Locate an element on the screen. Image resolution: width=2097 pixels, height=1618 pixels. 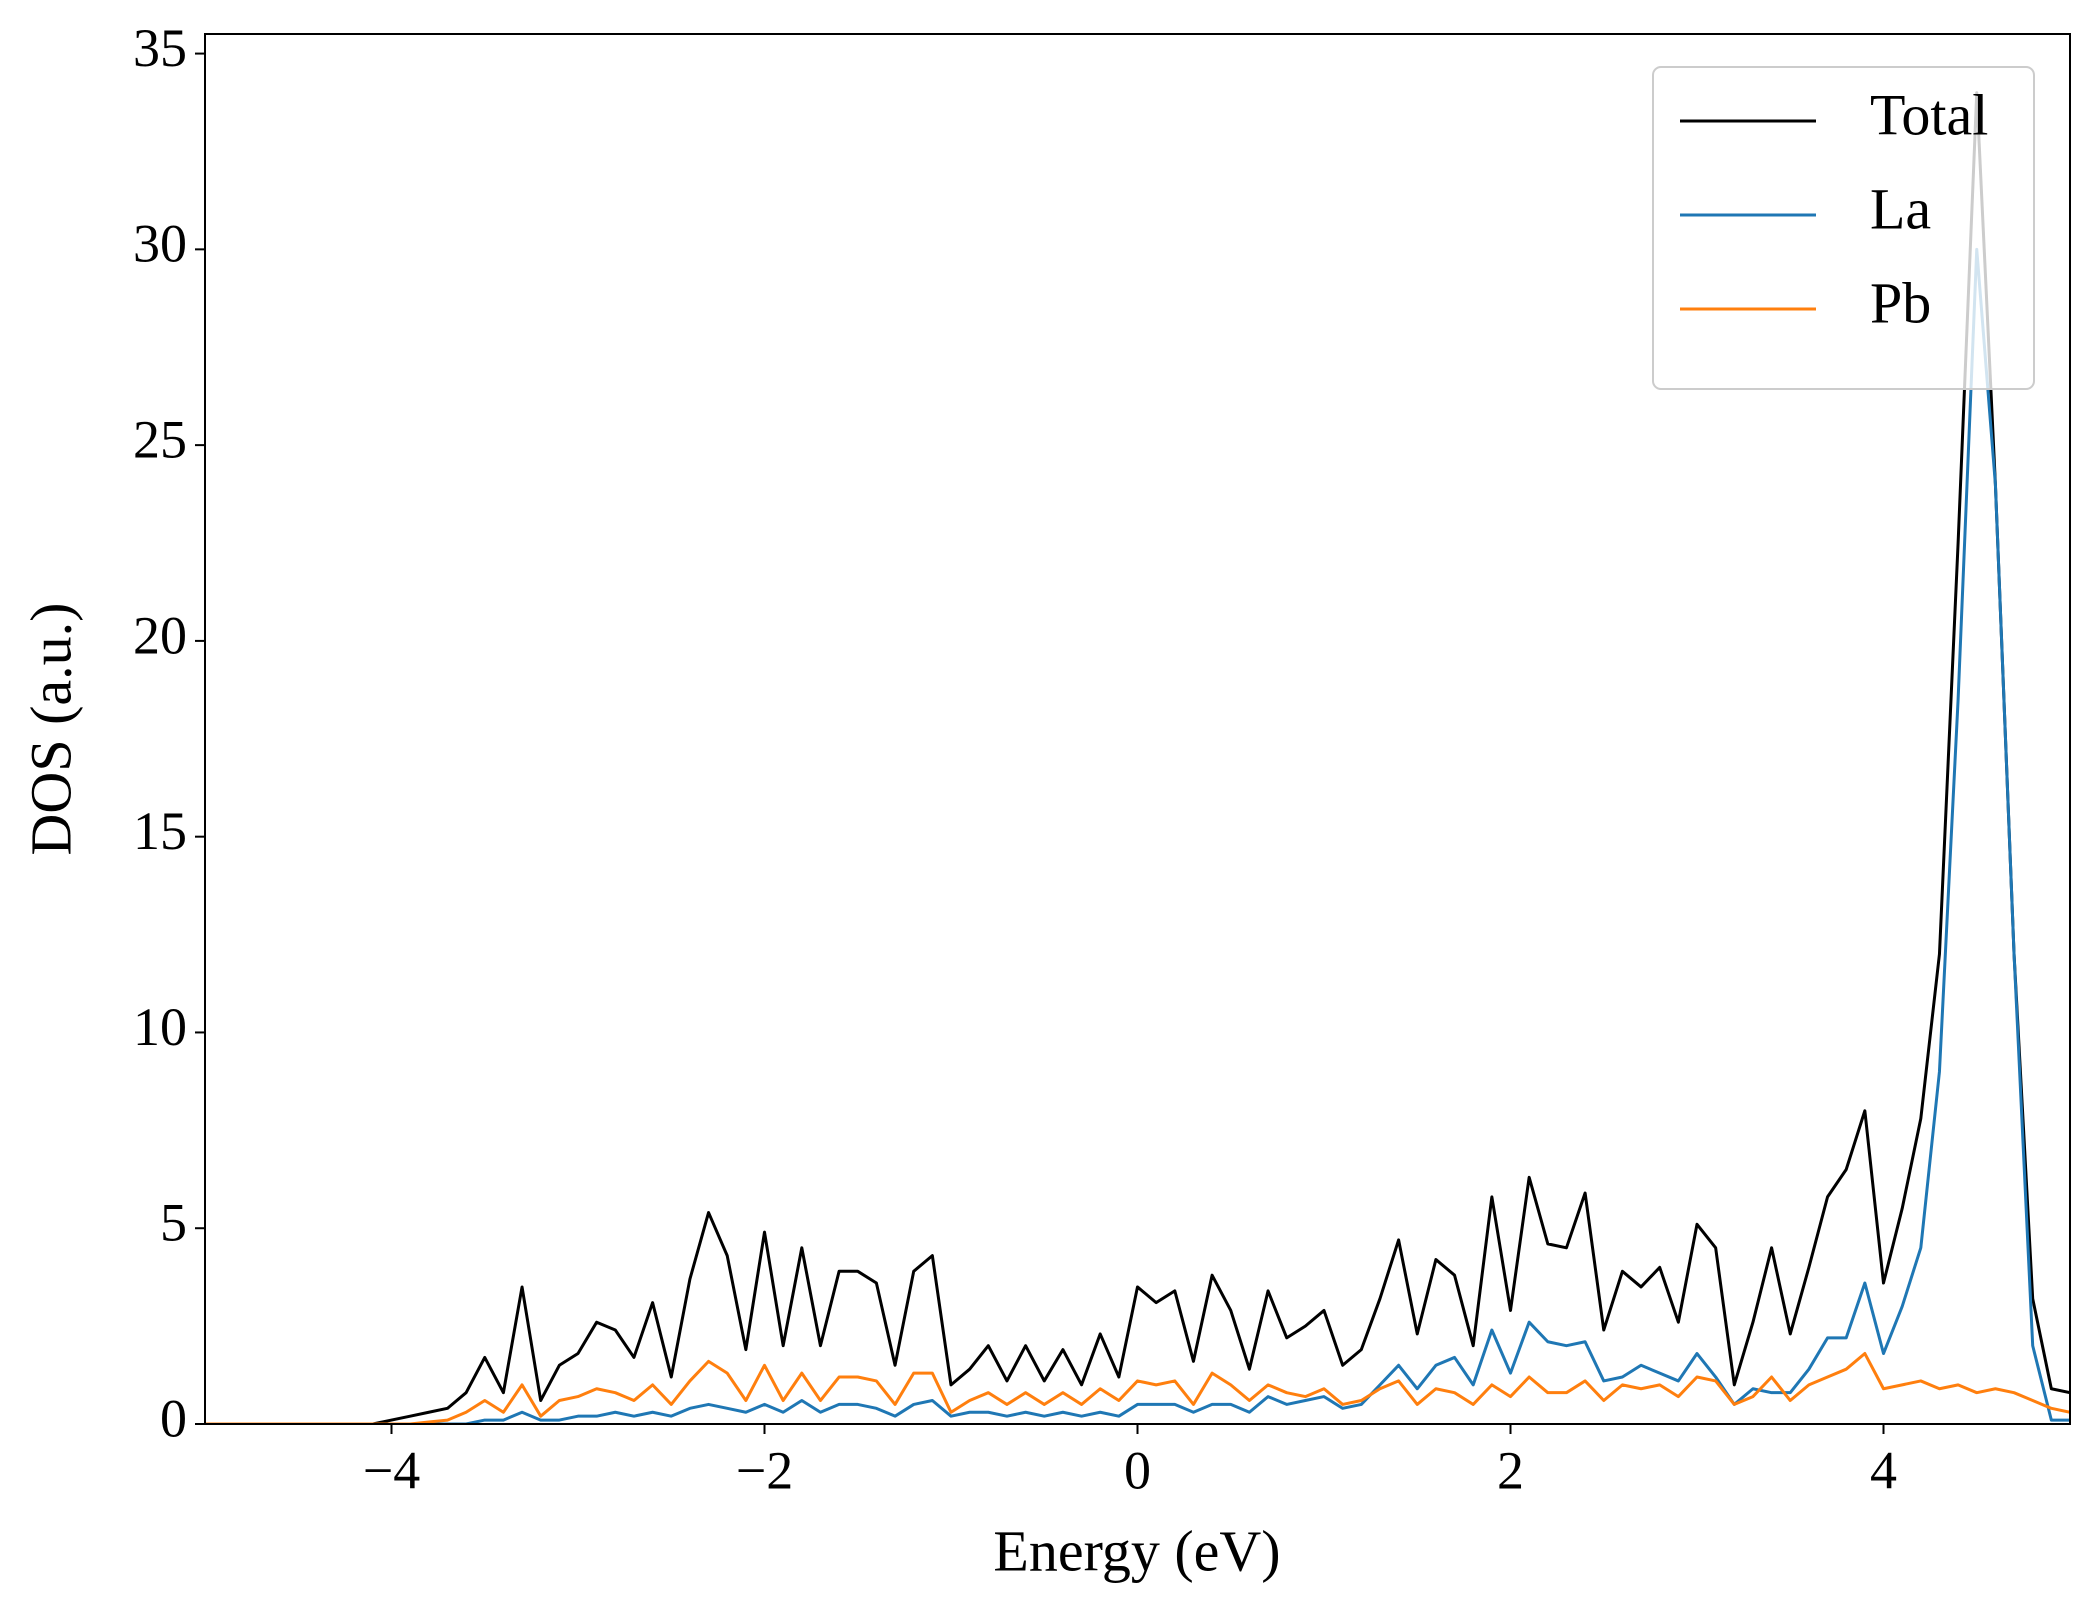
series-line is located at coordinates (1137, 1388).